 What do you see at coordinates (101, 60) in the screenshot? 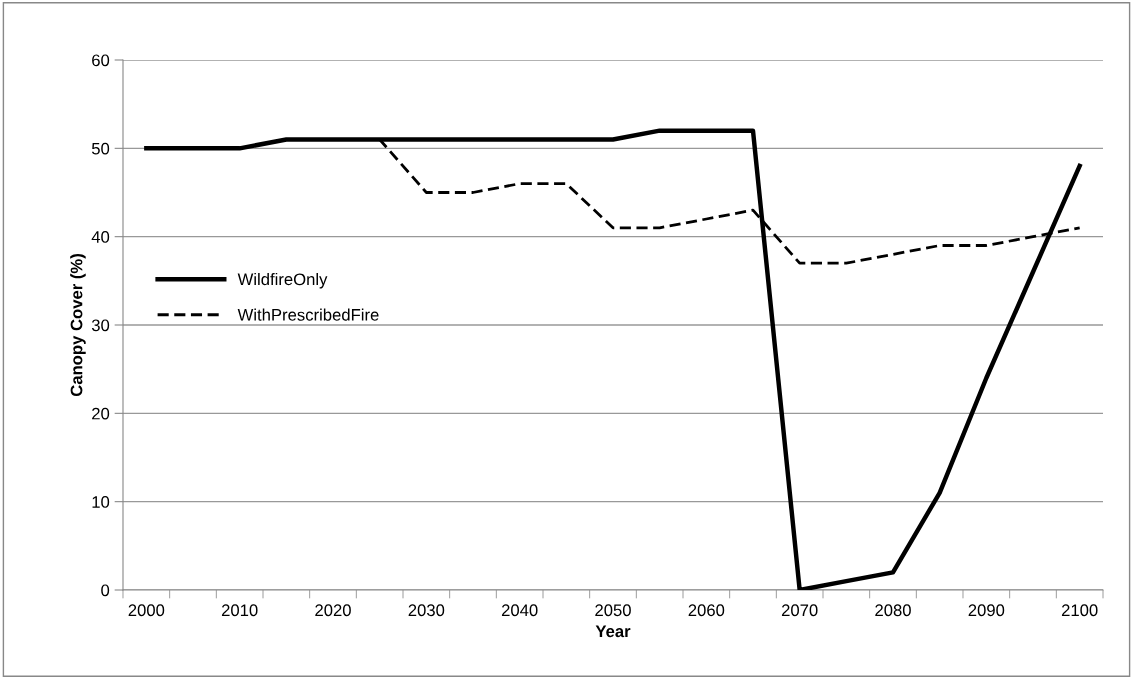
I see `y-tick-label: 60` at bounding box center [101, 60].